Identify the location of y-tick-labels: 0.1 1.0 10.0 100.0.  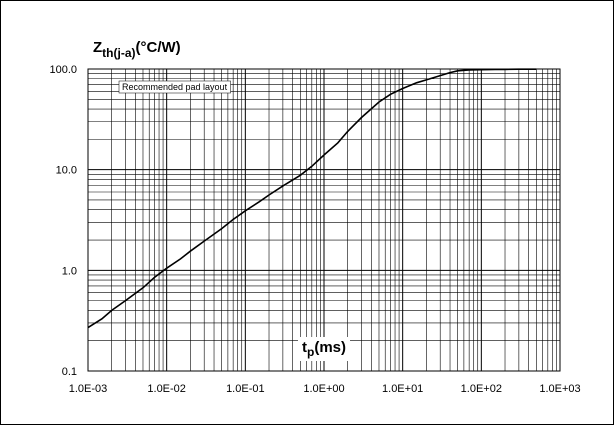
(63, 221).